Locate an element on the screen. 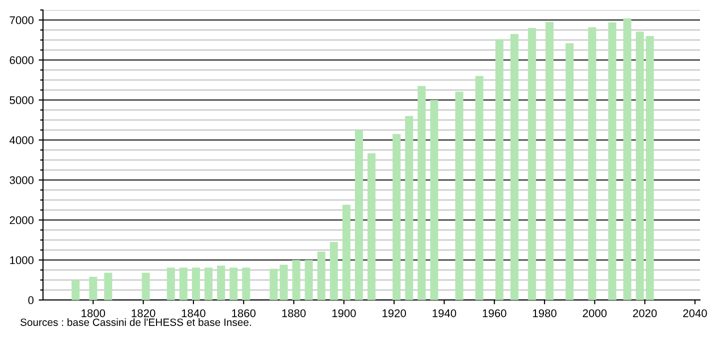  y-tick-label: 3000 is located at coordinates (22, 180).